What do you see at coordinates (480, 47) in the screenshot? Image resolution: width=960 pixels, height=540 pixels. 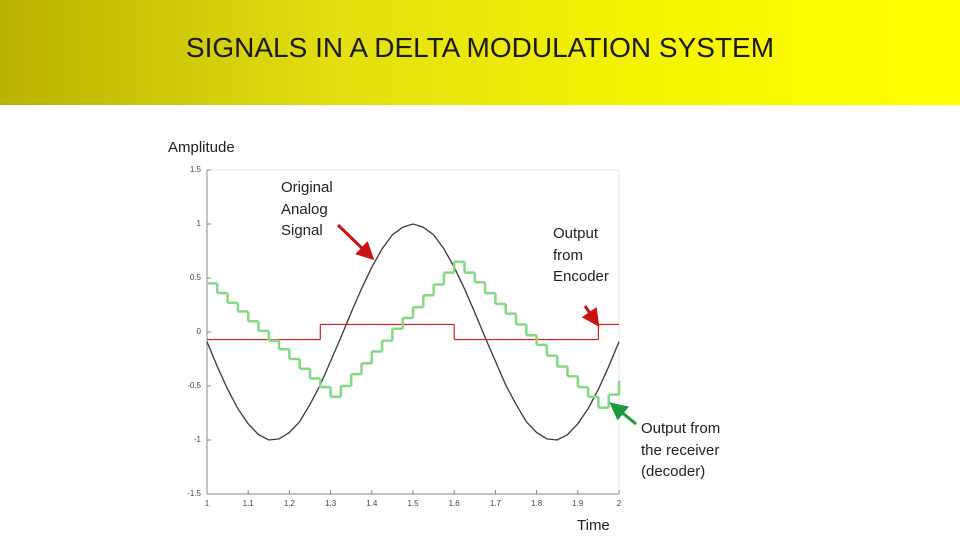 I see `slide-title: SIGNALS IN A DELTA MODULATION SYSTEM` at bounding box center [480, 47].